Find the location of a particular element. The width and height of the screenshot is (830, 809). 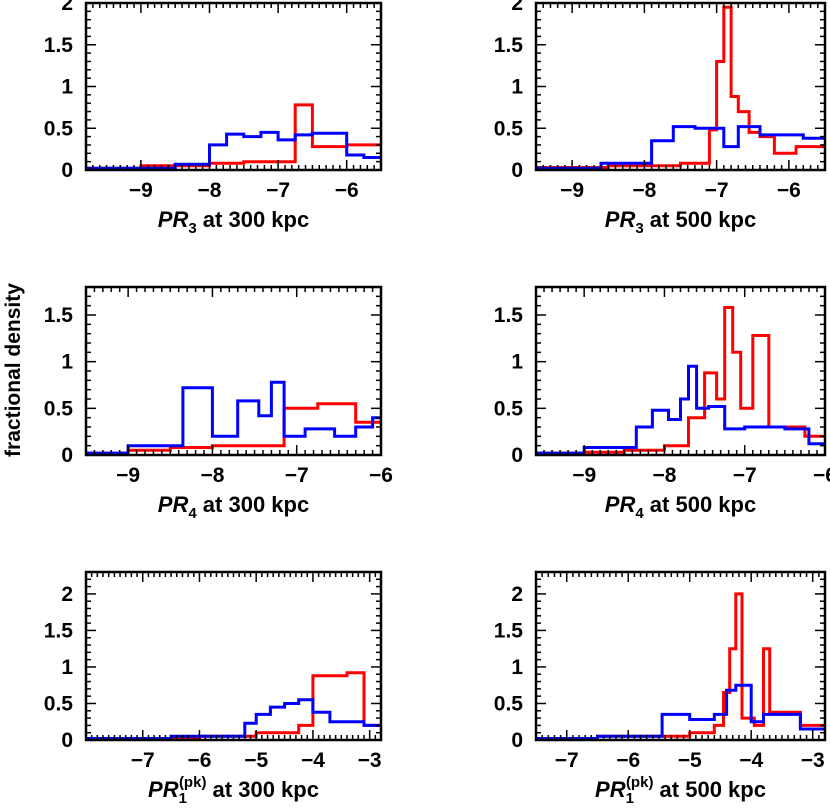

panel-3: −9 −8 −7 −6 0 0.5 1 1.5 PR4 at 300 kpc is located at coordinates (218, 403).